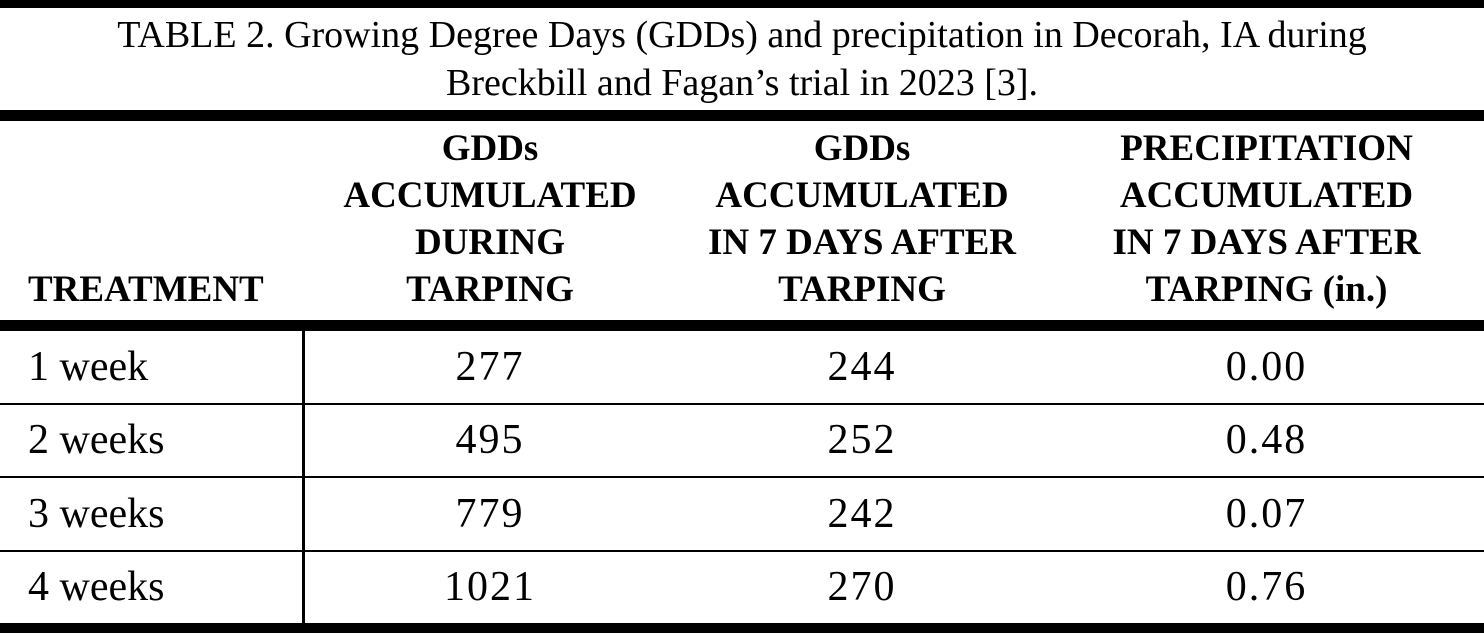 The image size is (1484, 633). I want to click on table-row-3-weeks: 3 weeks 779 242 0.07, so click(742, 513).